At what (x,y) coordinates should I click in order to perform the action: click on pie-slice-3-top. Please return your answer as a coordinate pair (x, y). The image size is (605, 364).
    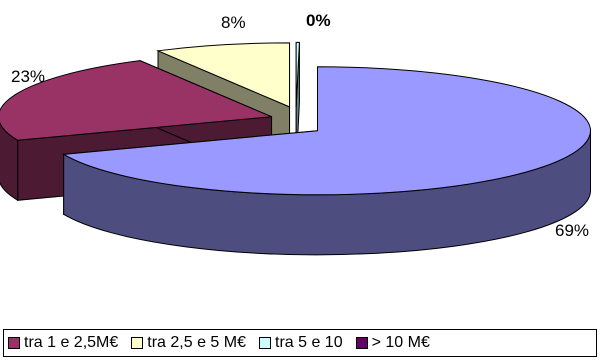
    Looking at the image, I should click on (223, 75).